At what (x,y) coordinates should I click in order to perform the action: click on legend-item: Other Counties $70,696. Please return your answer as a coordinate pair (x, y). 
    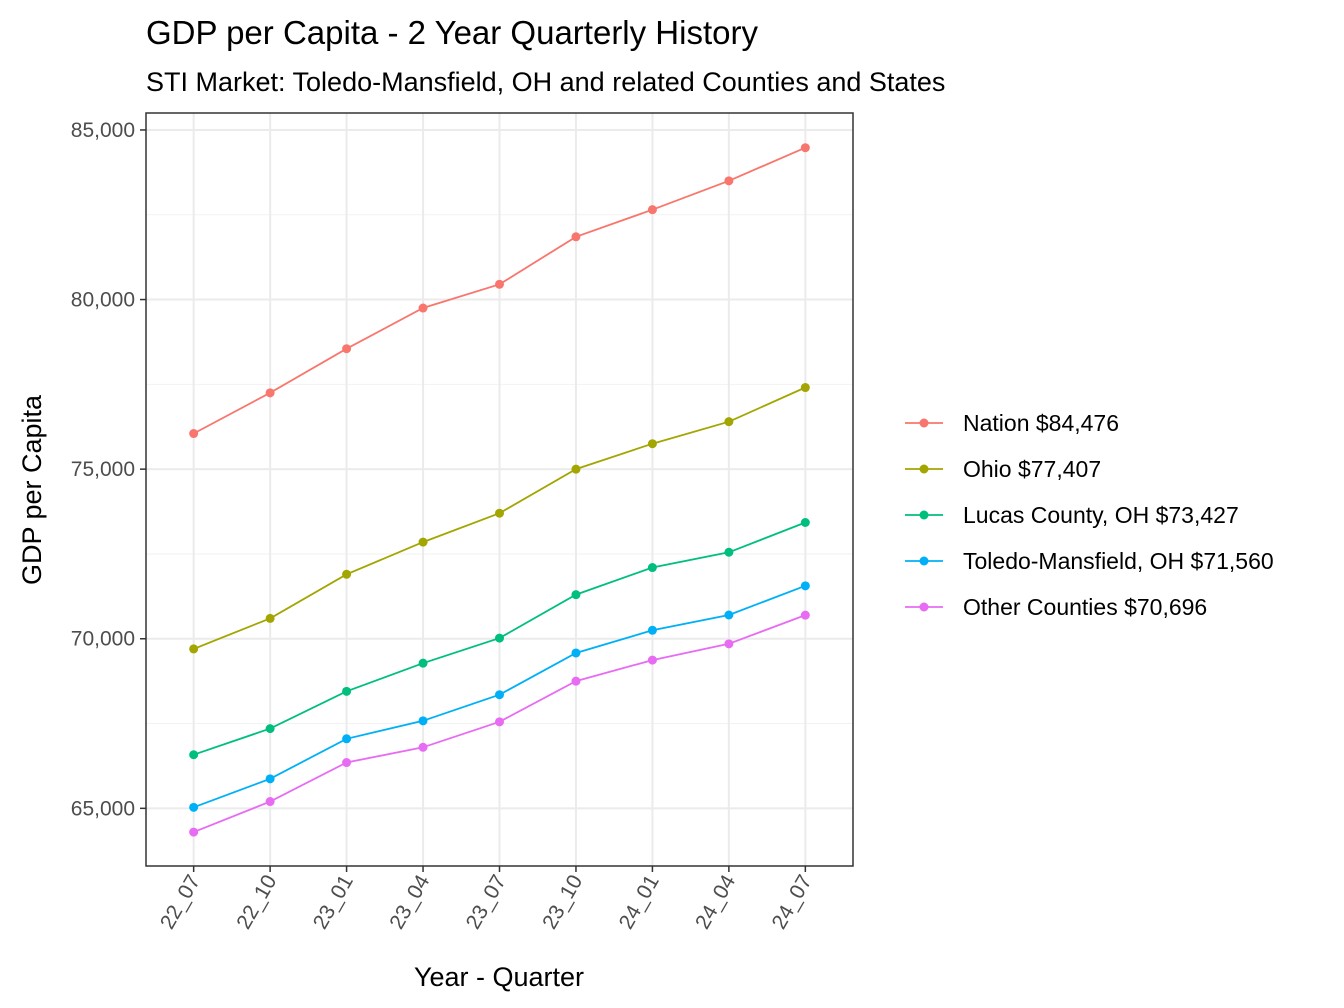
    Looking at the image, I should click on (1056, 607).